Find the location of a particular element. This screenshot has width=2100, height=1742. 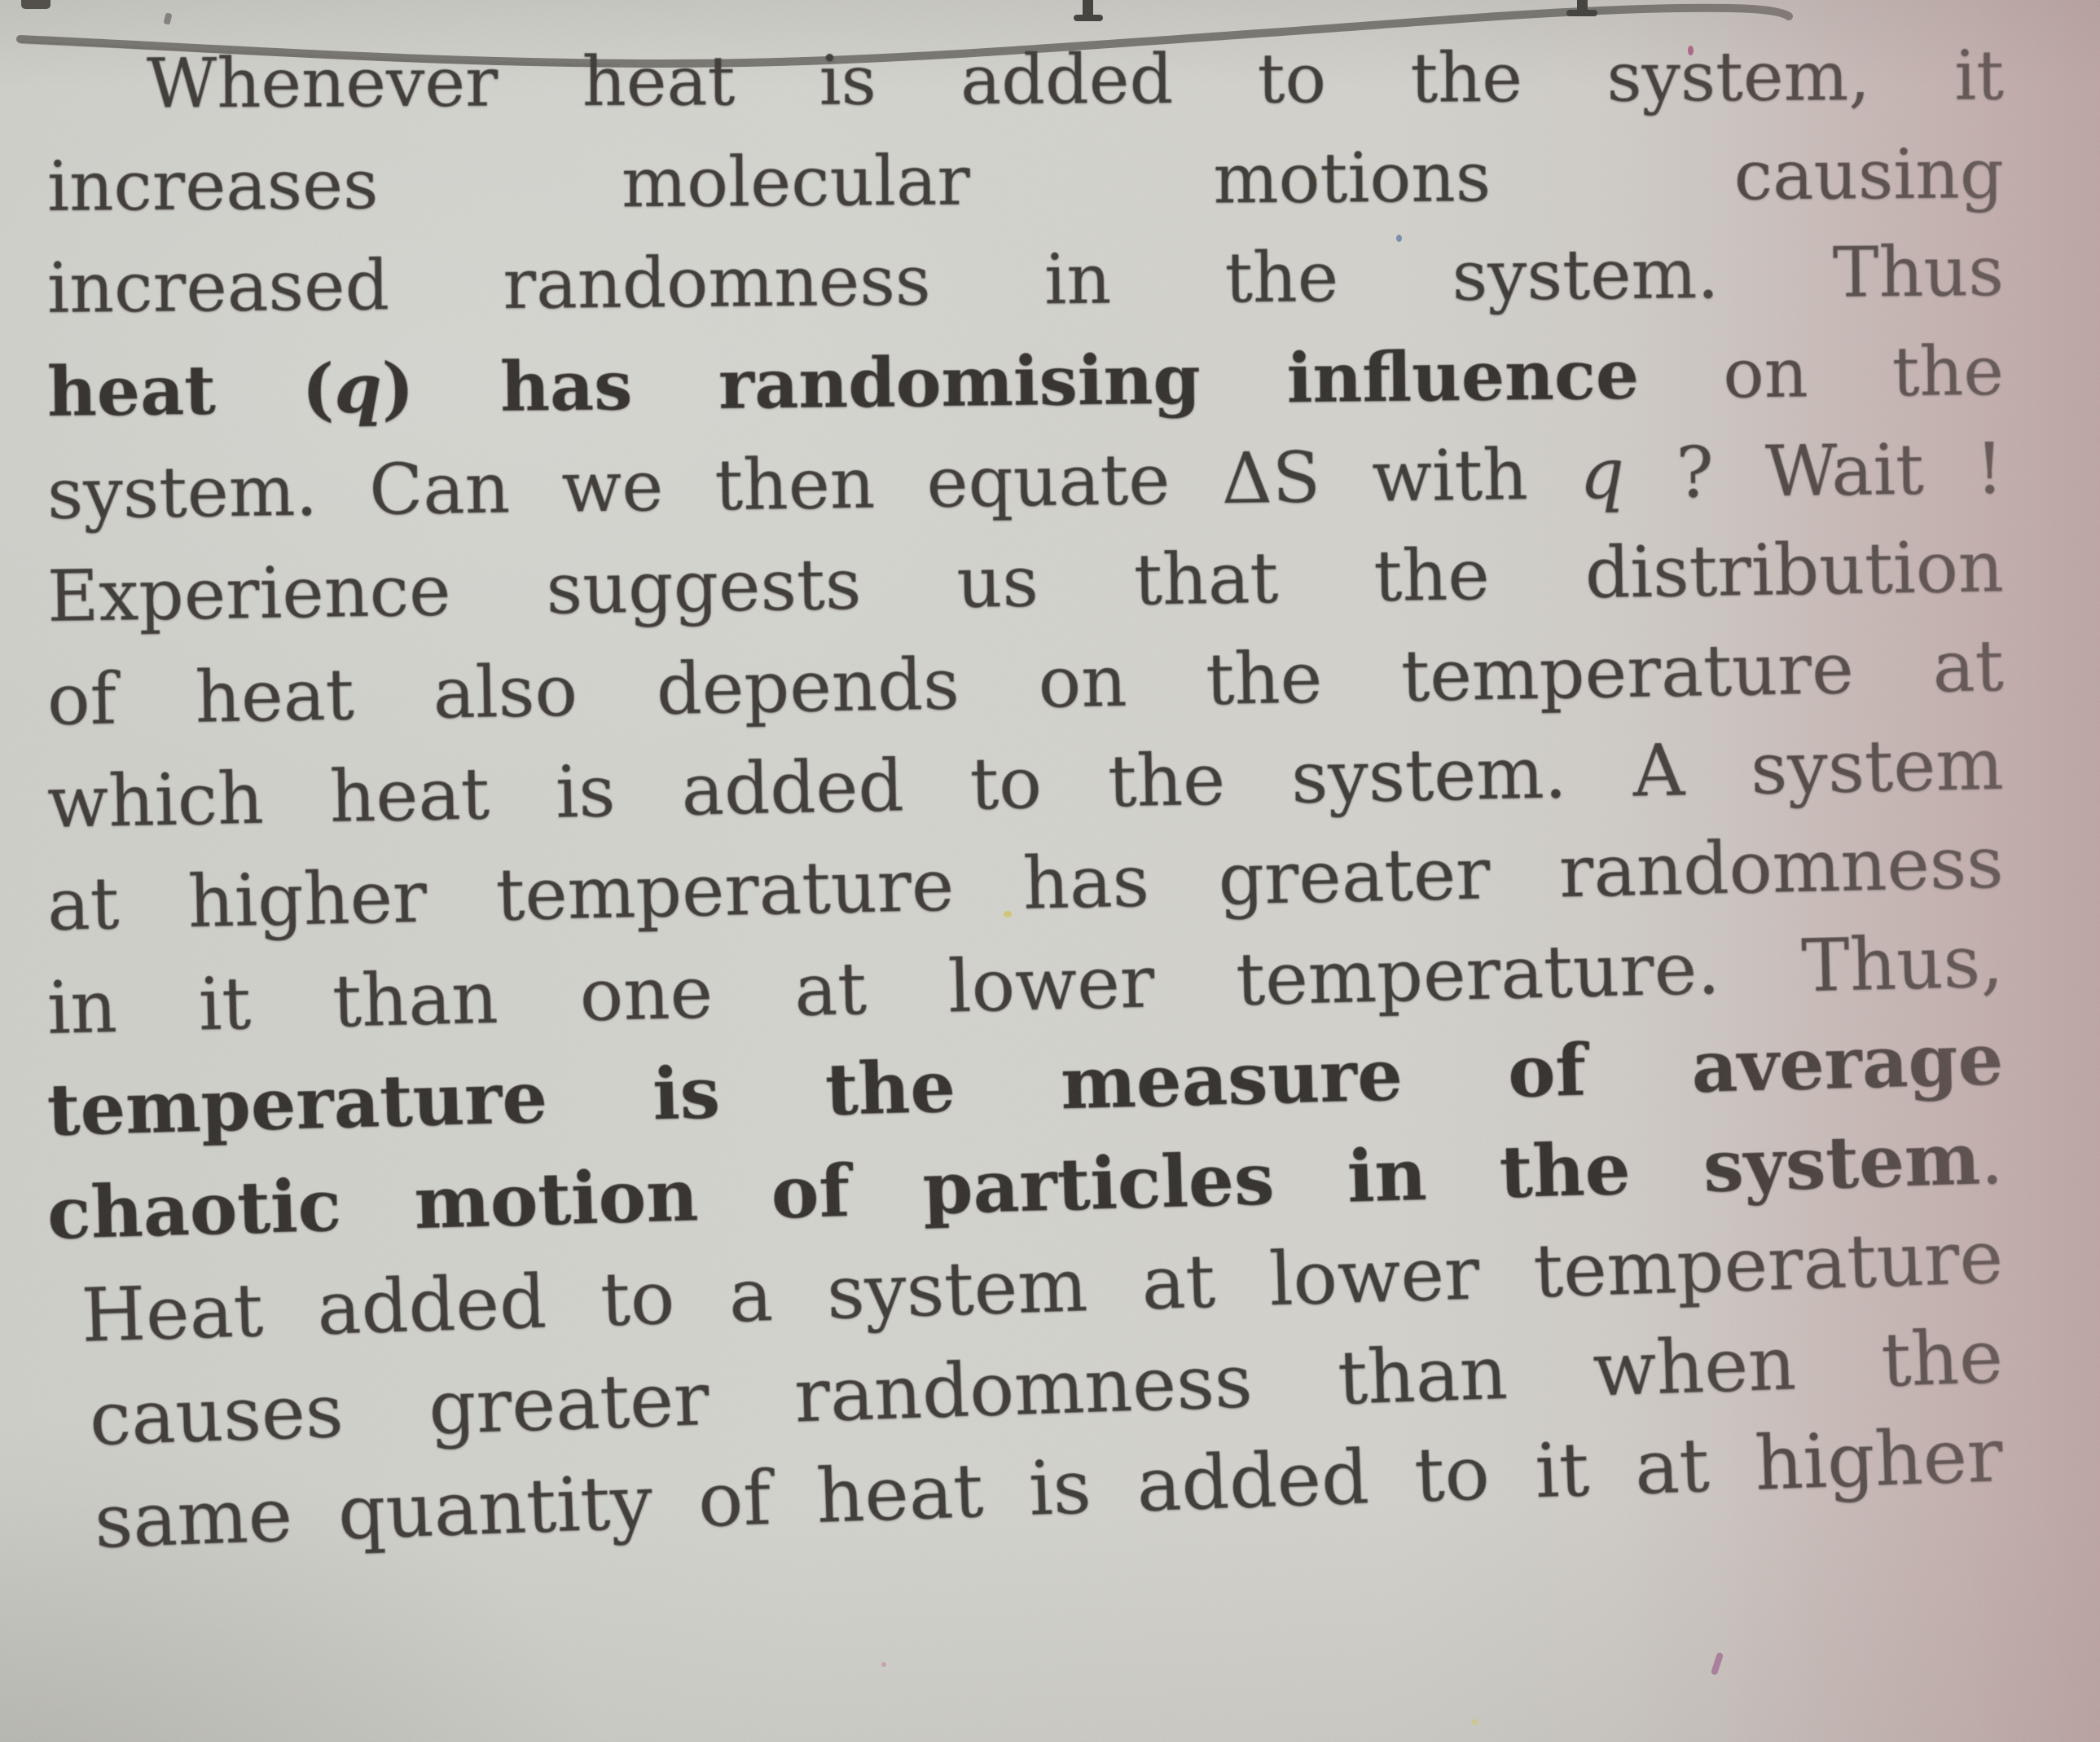

text-segment: increased randomness in the system. Thus is located at coordinates (1025, 280).